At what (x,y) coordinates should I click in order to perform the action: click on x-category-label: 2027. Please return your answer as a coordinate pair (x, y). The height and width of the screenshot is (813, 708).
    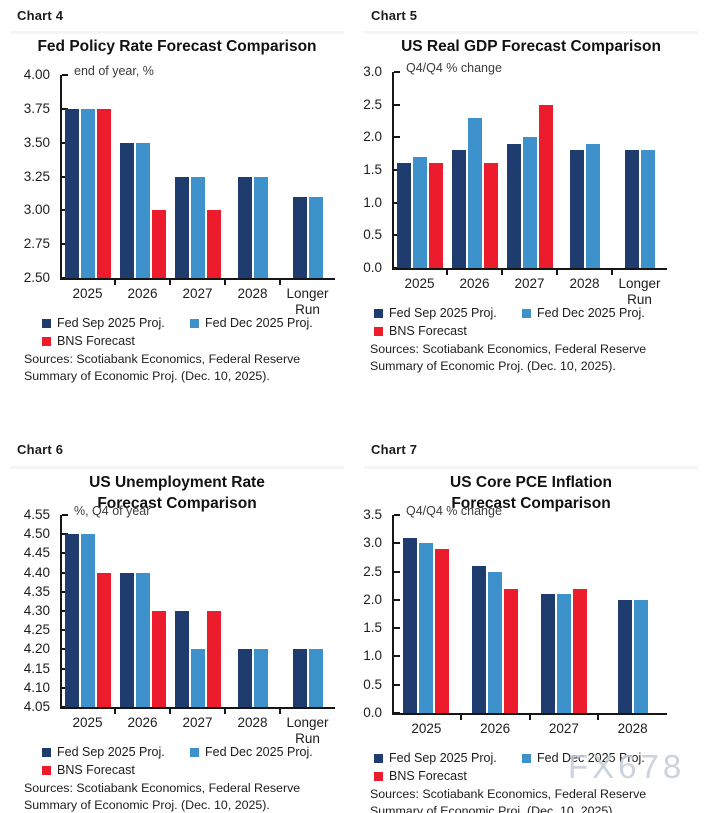
    Looking at the image, I should click on (197, 293).